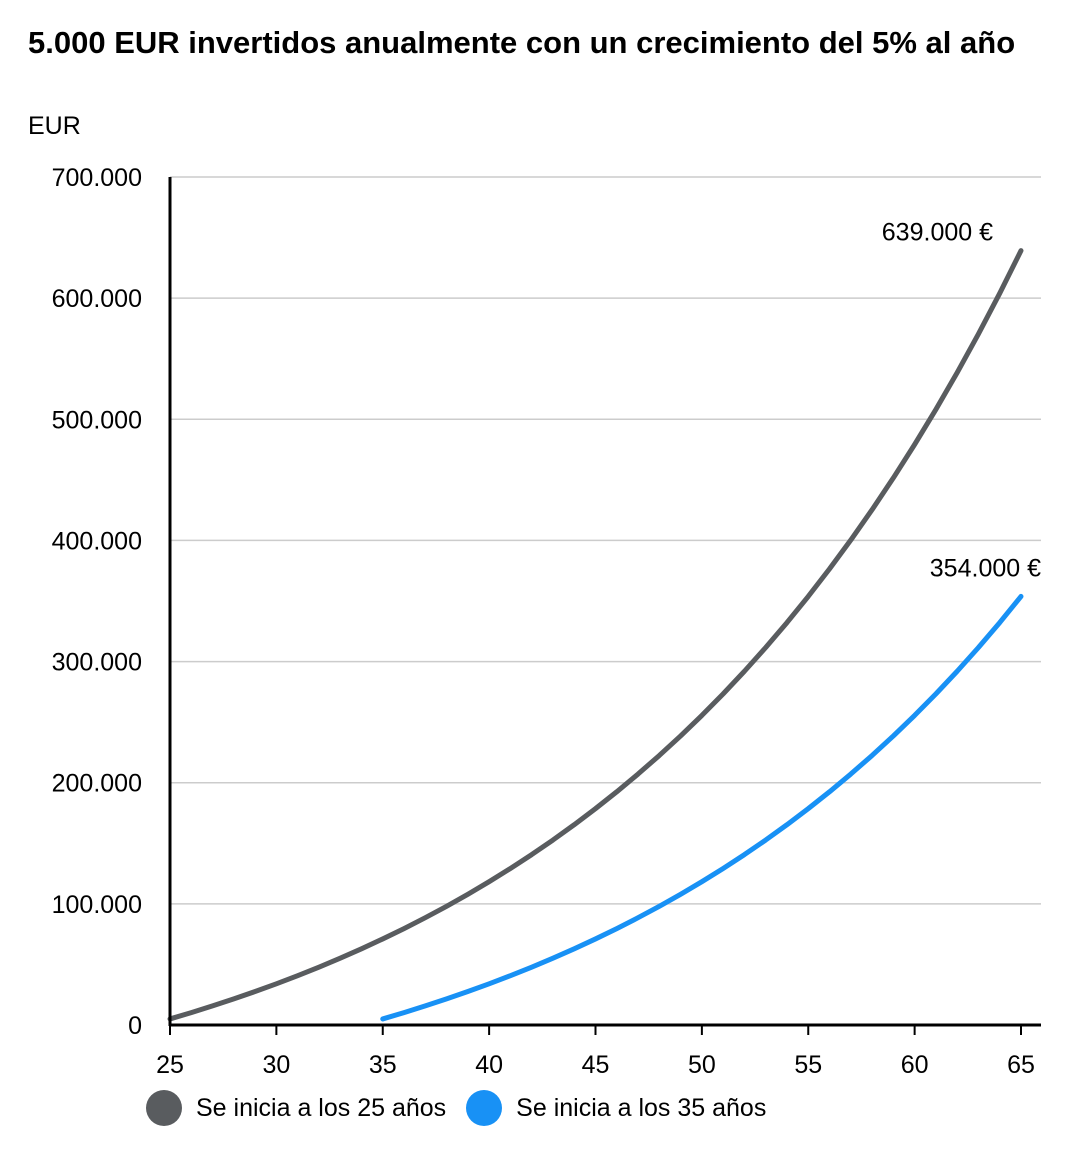 This screenshot has width=1084, height=1150. What do you see at coordinates (97, 178) in the screenshot?
I see `y-tick-label: 700.000` at bounding box center [97, 178].